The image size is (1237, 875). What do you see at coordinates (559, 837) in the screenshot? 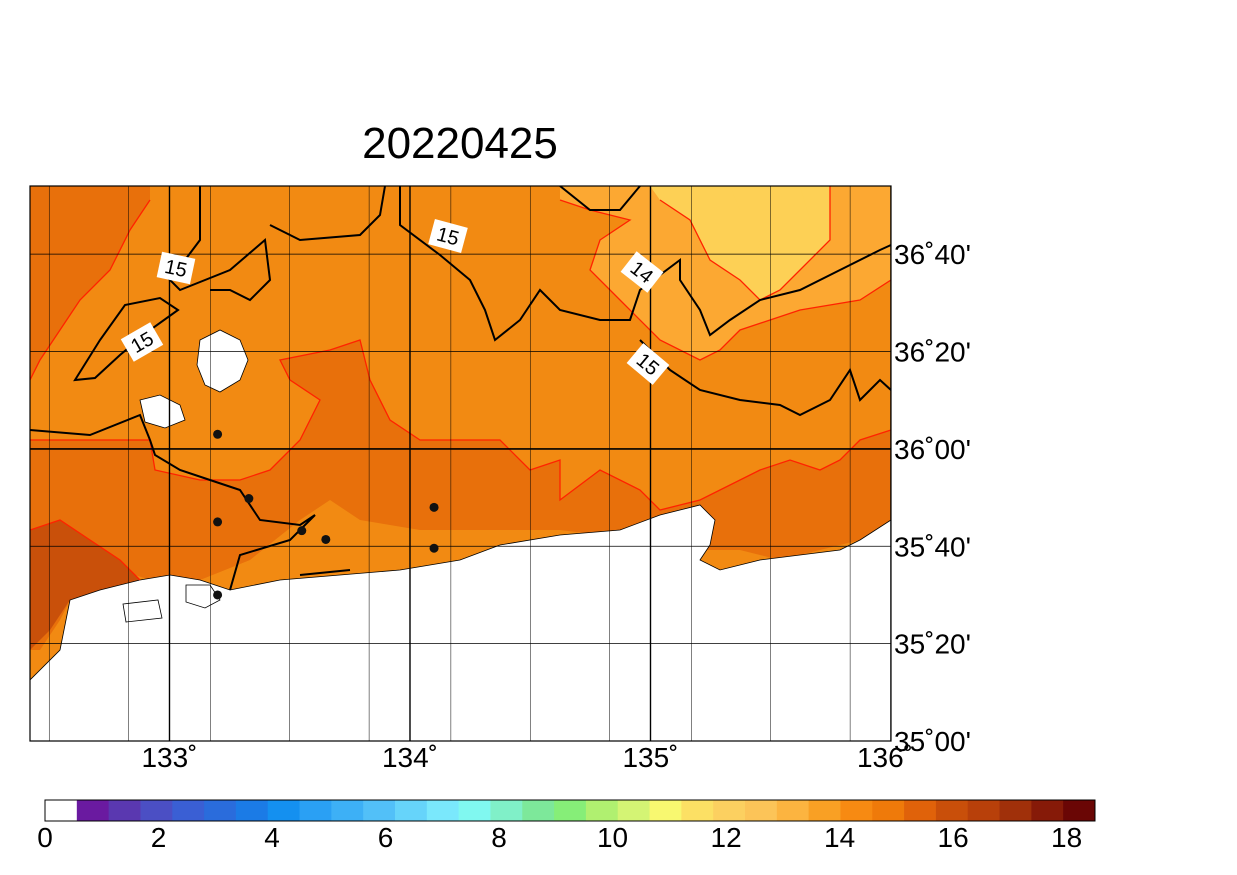
I see `colorbar-tick-labels: 0 2 4 6 8 10 12 14 16 18` at bounding box center [559, 837].